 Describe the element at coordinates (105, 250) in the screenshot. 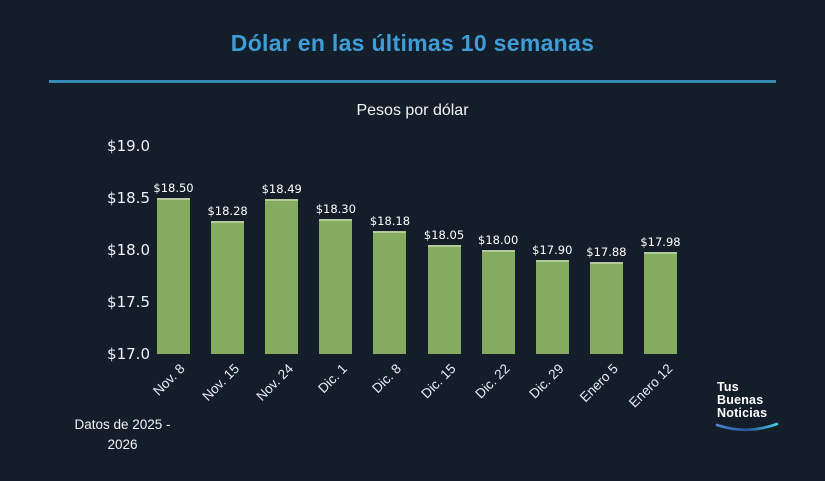

I see `y-axis-labels: $19.0 $18.5 $18.0 $17.5 $17.0` at that location.